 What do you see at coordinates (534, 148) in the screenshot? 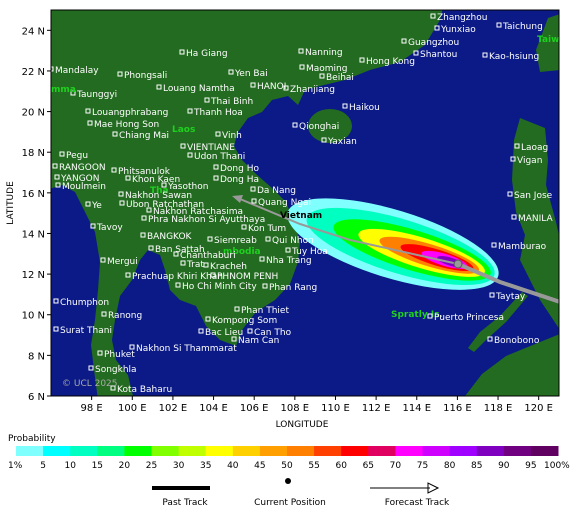
I see `place-label: Laoag` at bounding box center [534, 148].